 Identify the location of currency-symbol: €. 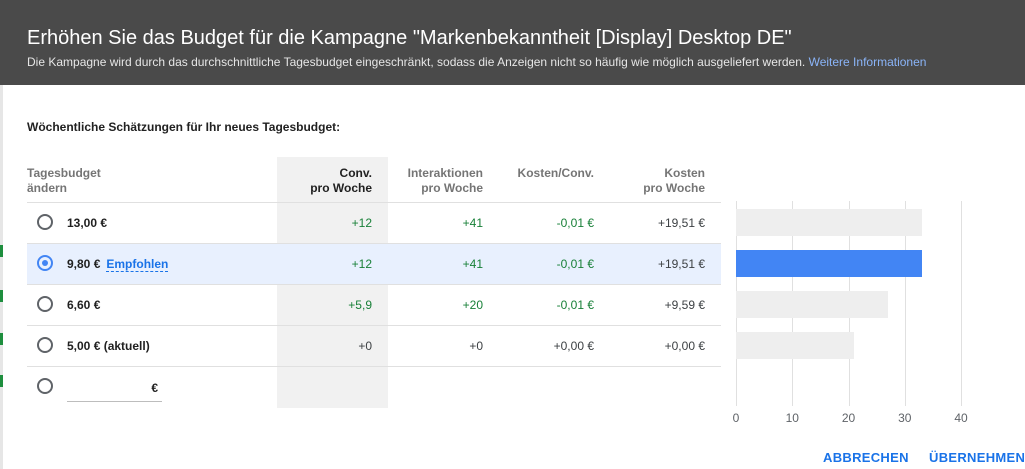
(154, 388).